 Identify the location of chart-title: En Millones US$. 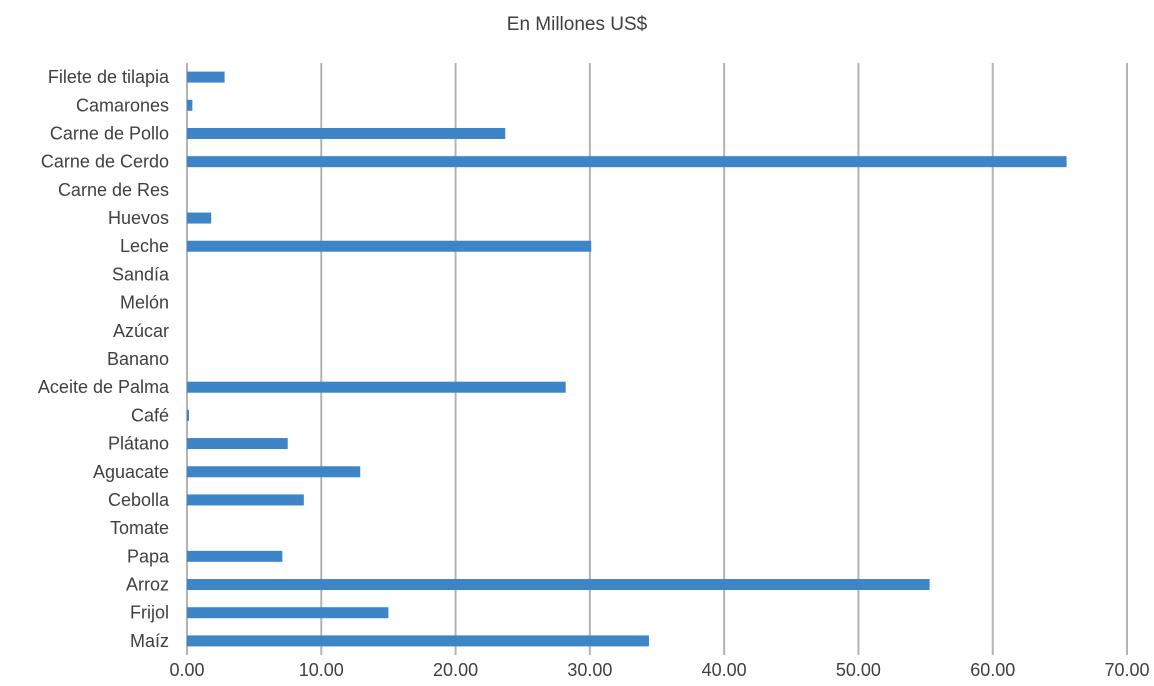
(577, 24).